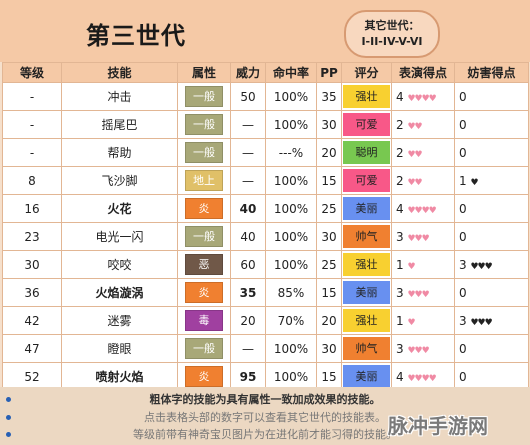 This screenshot has width=530, height=445. I want to click on bullet-icon, so click(8, 434).